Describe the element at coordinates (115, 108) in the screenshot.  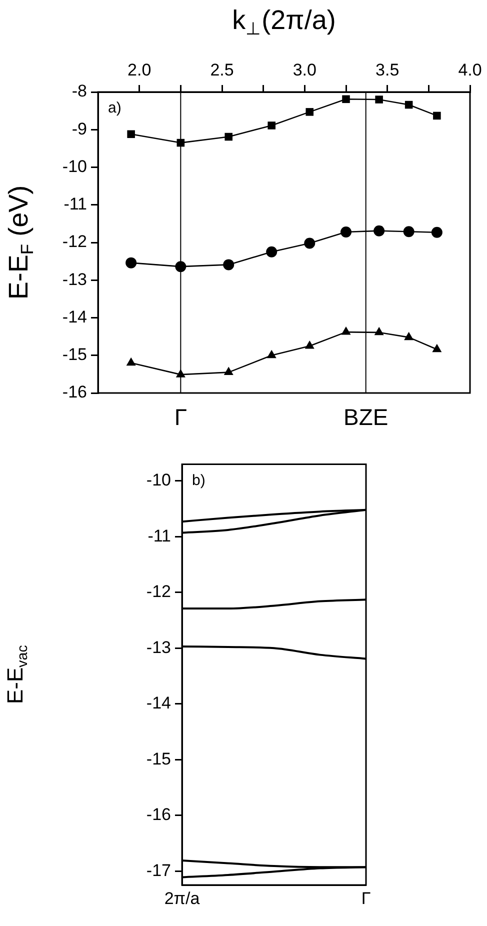
I see `annotation: a)` at that location.